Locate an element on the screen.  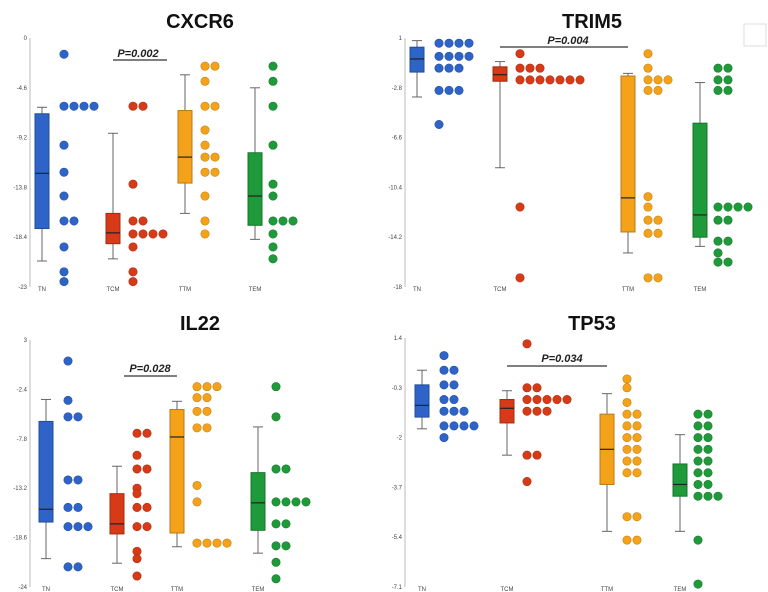
y-tick-label: -2 is located at coordinates (400, 439).